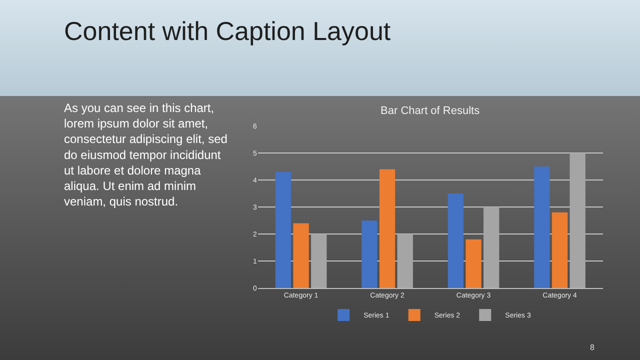  I want to click on chart-title: Bar Chart of Results, so click(430, 111).